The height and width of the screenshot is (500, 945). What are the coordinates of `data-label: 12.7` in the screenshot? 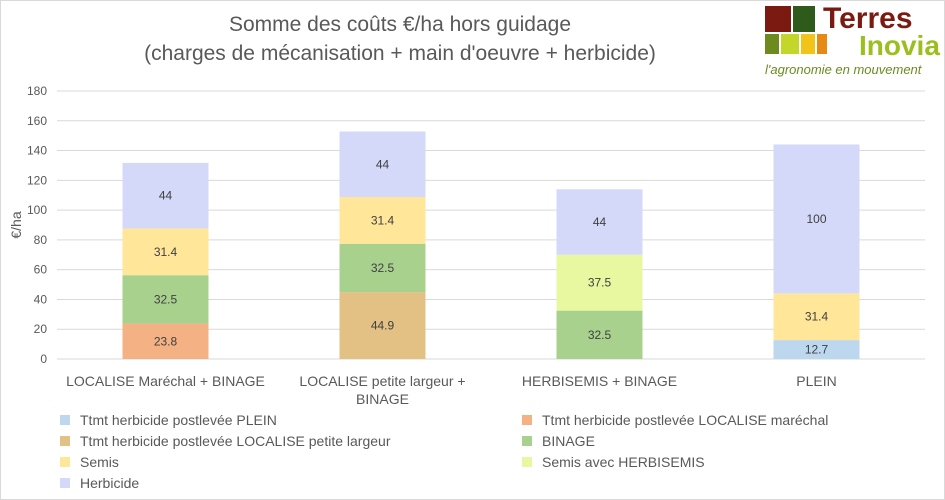 It's located at (817, 350).